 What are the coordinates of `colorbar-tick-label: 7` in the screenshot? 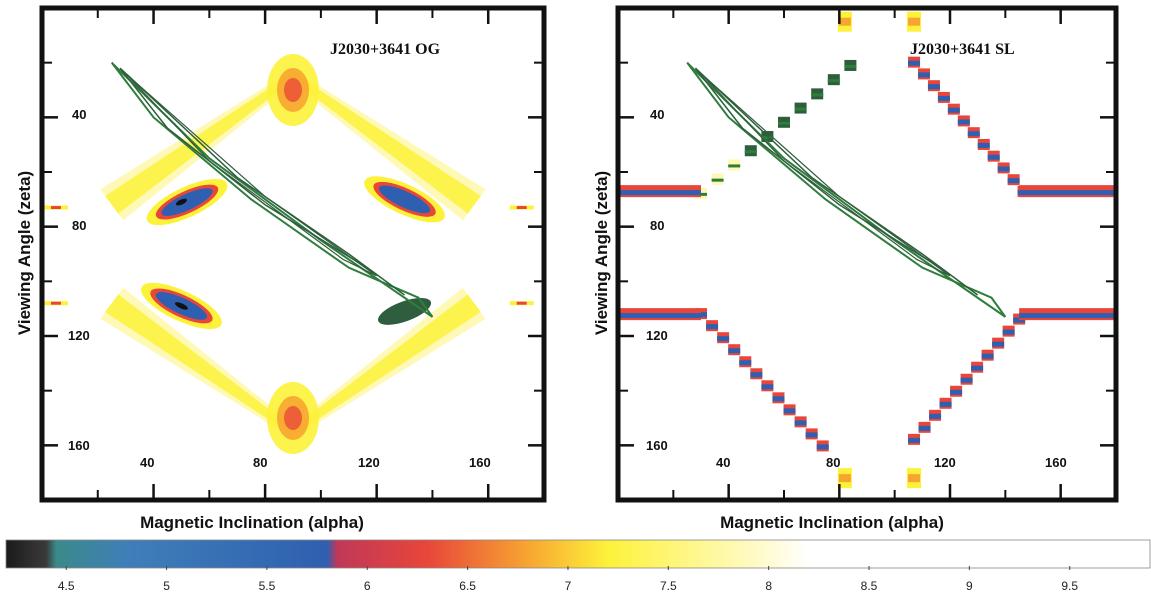 It's located at (568, 586).